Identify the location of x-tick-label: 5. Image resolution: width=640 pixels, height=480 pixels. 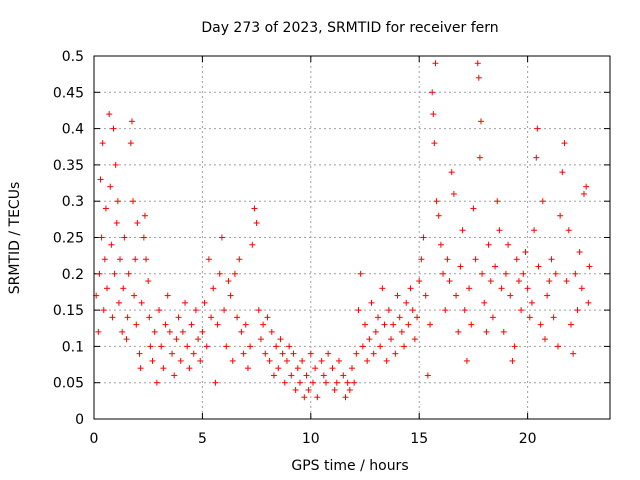
(202, 439).